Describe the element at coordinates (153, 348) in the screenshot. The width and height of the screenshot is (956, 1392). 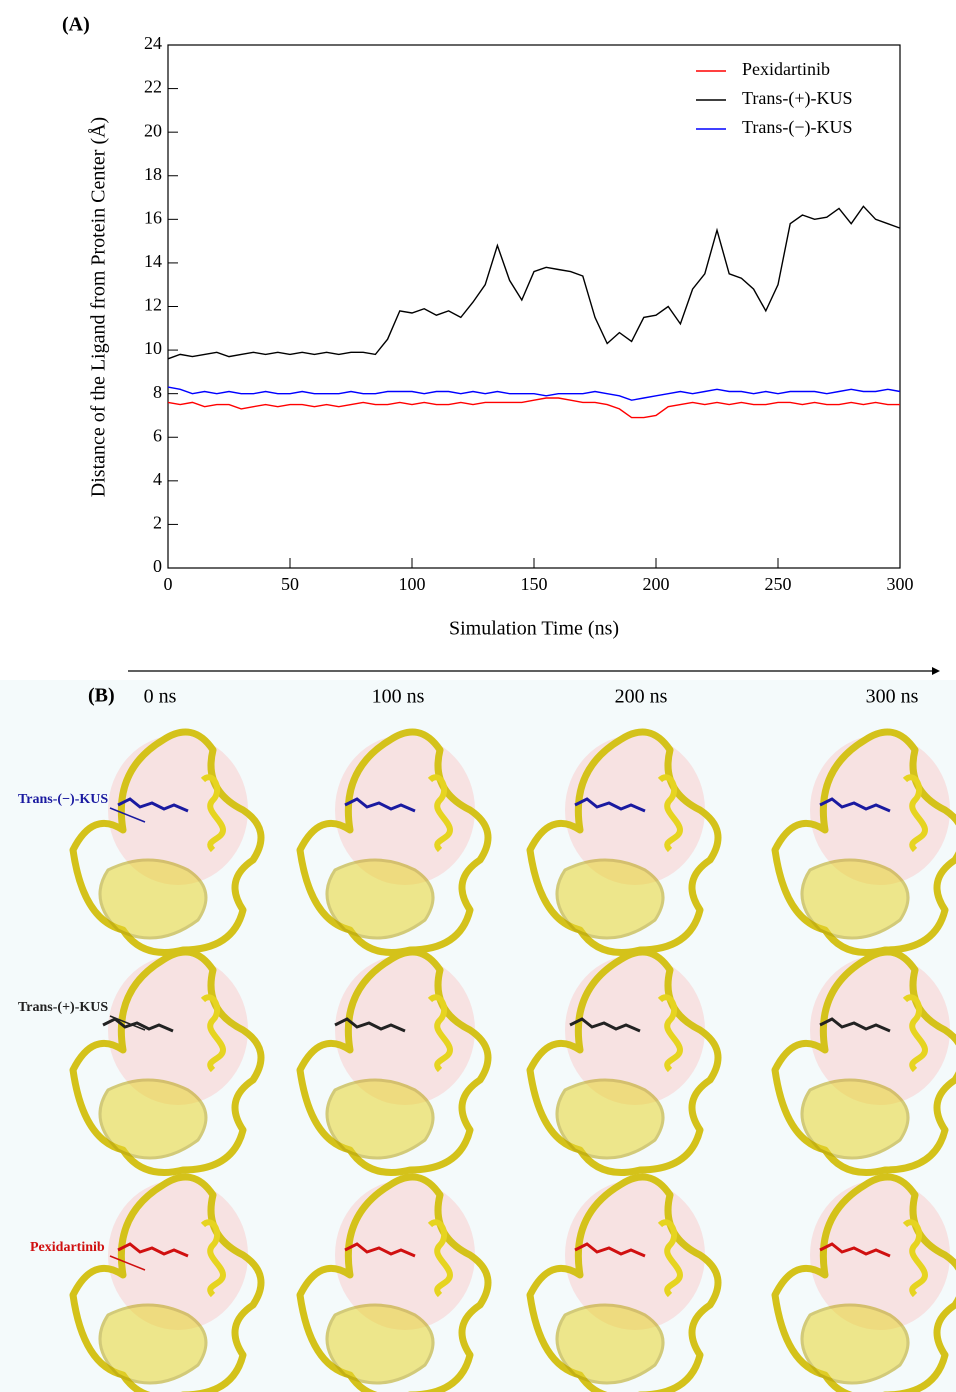
I see `y-tick-label: 10` at that location.